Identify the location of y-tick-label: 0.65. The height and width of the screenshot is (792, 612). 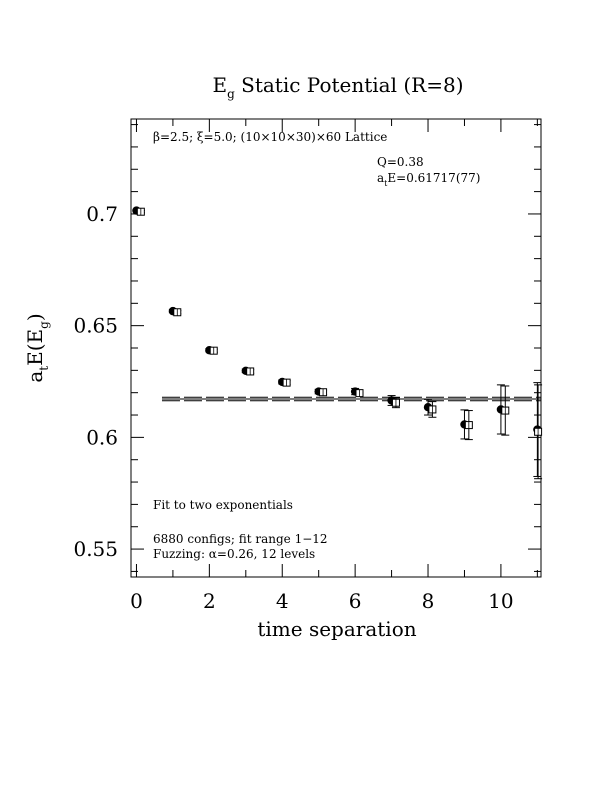
(95, 326).